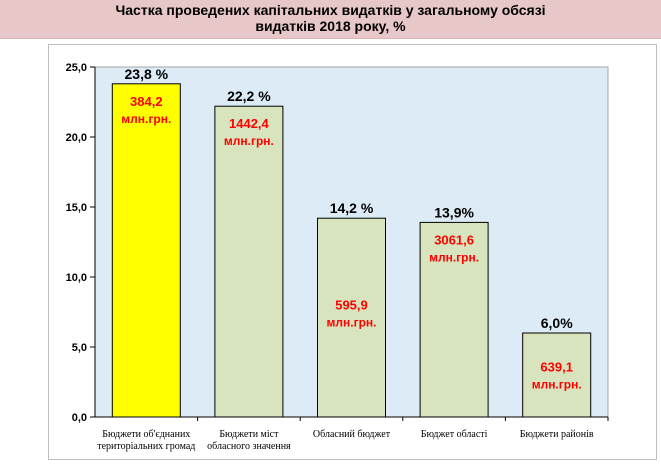 The image size is (661, 464). What do you see at coordinates (146, 434) in the screenshot?
I see `category-label-1: Бюджети об'єднаних` at bounding box center [146, 434].